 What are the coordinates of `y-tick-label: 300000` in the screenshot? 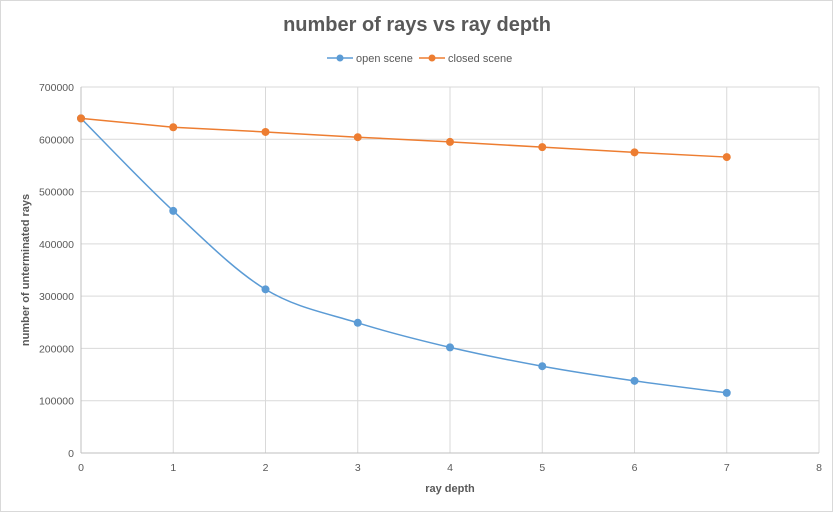 It's located at (56, 297).